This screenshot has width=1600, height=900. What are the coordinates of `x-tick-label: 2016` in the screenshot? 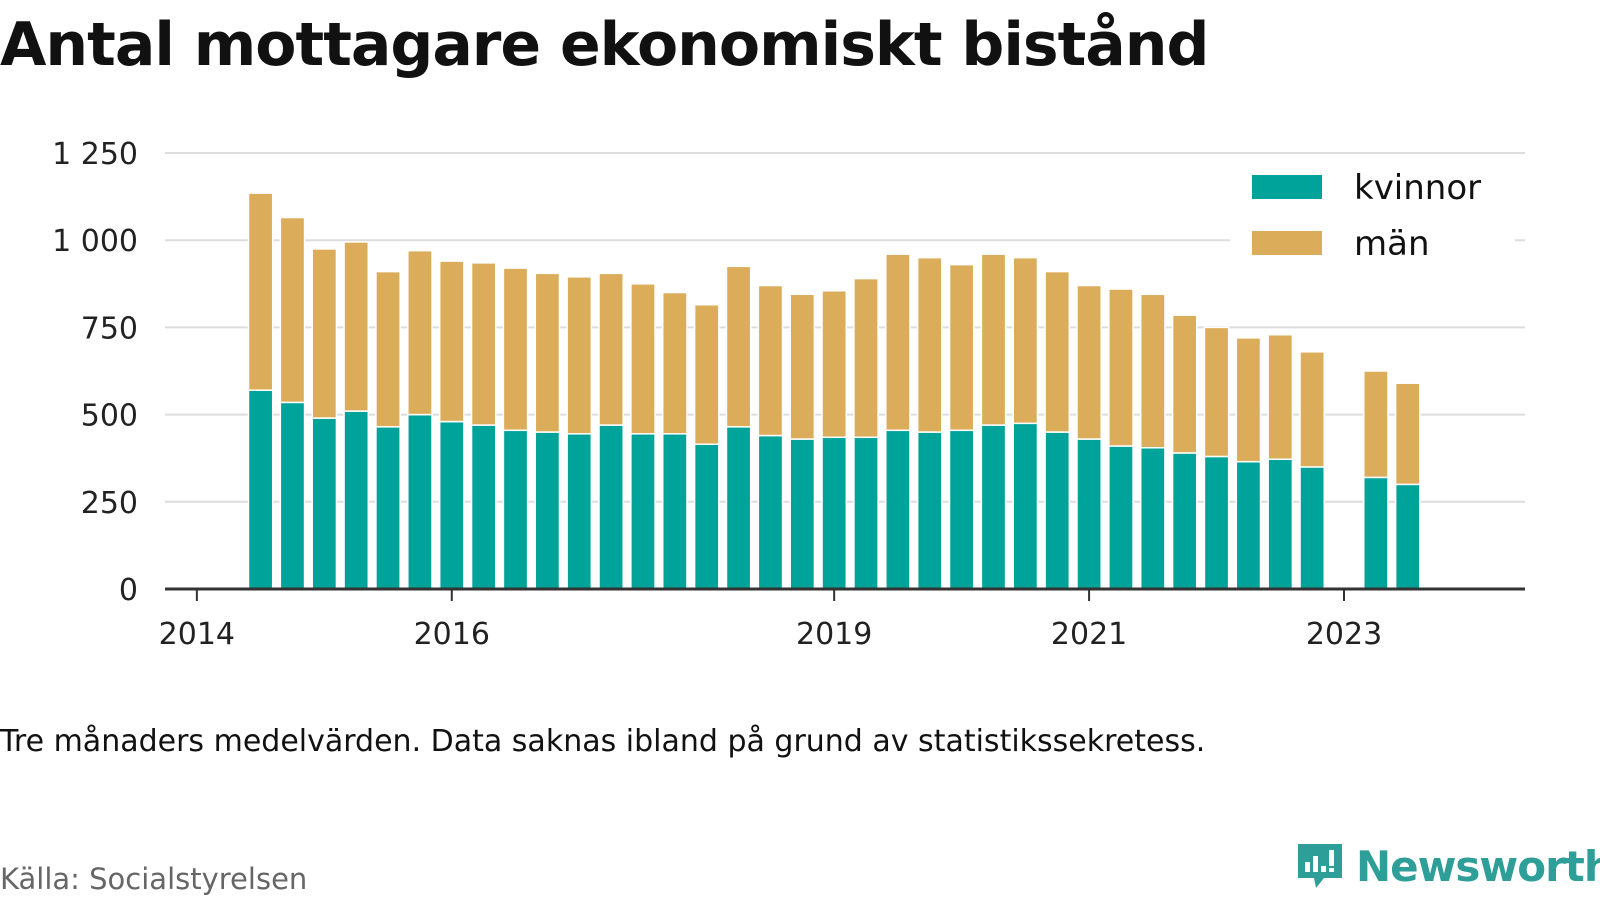 It's located at (452, 634).